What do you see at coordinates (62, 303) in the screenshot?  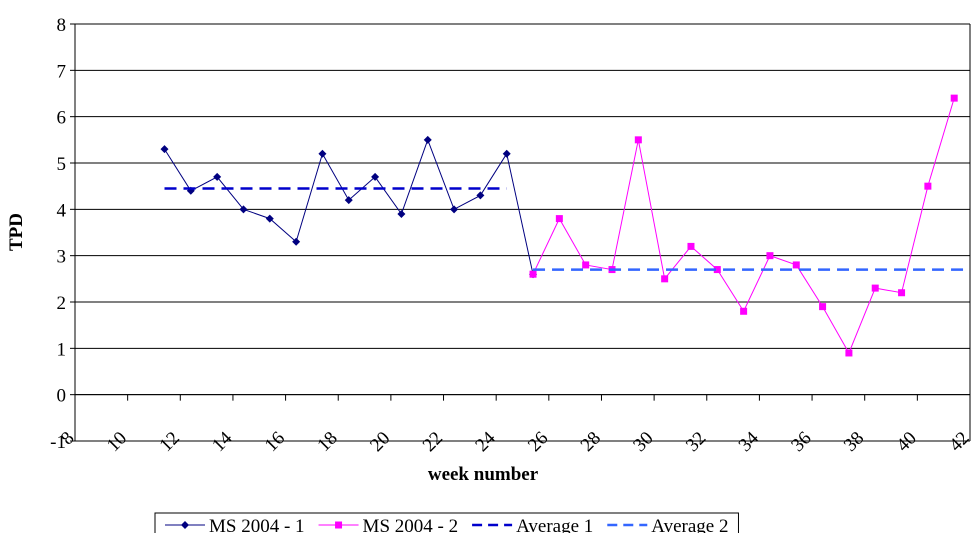 I see `y-tick-label: 2` at bounding box center [62, 303].